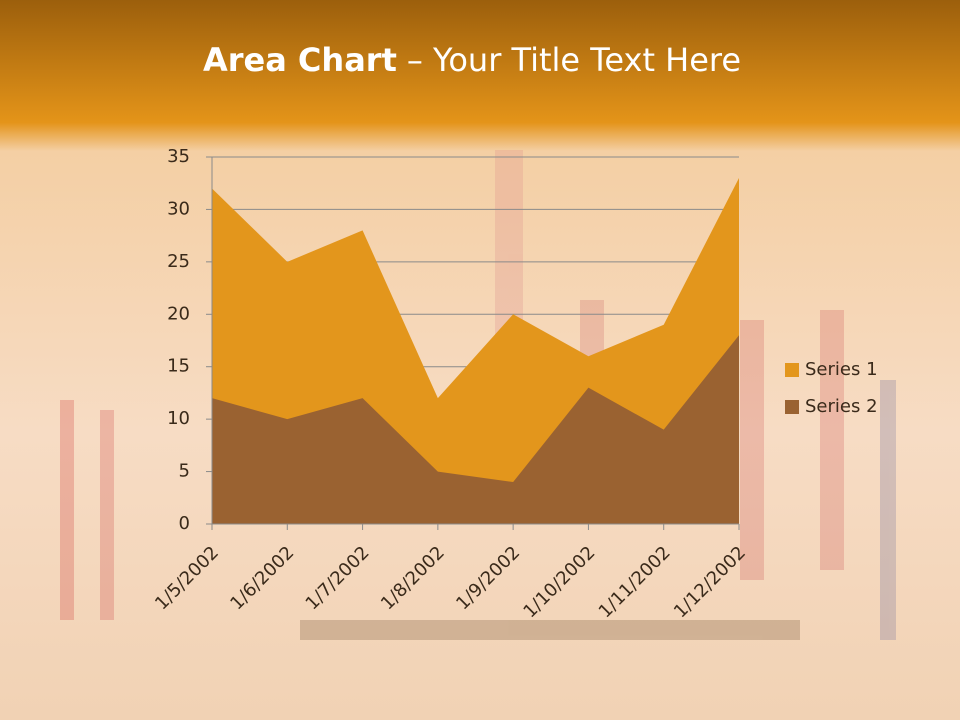 Image resolution: width=960 pixels, height=720 pixels. I want to click on y-tick-label: 25, so click(178, 261).